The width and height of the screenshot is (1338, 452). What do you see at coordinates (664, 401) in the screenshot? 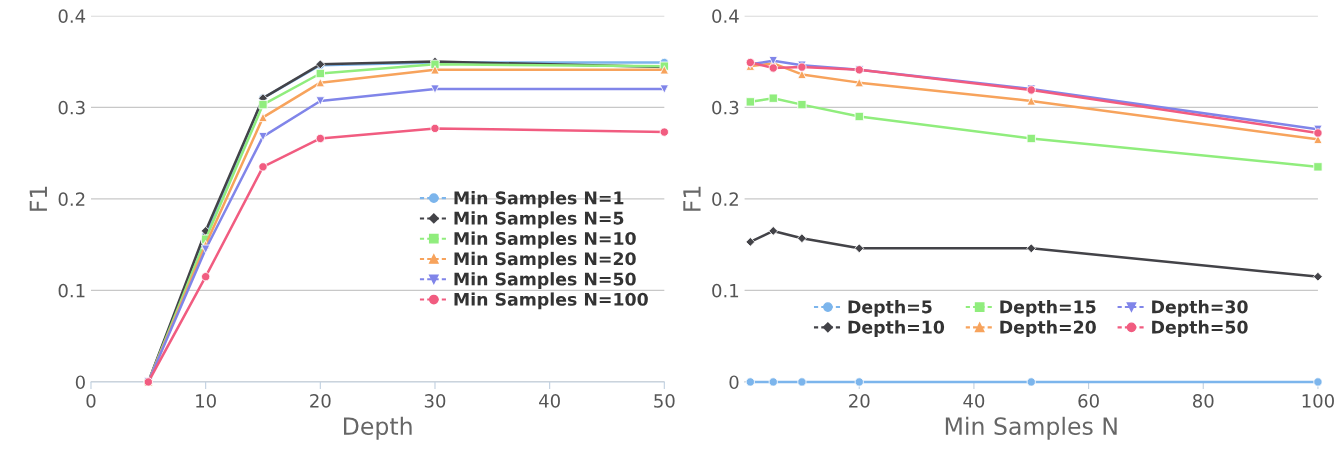
I see `x-tick-label: 50` at bounding box center [664, 401].